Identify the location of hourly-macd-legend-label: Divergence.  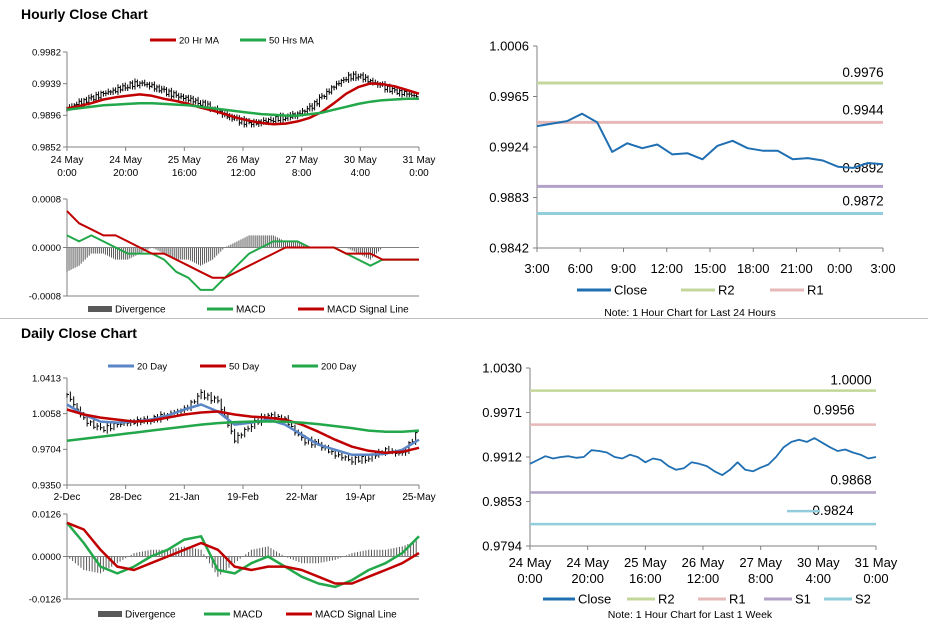
(140, 310).